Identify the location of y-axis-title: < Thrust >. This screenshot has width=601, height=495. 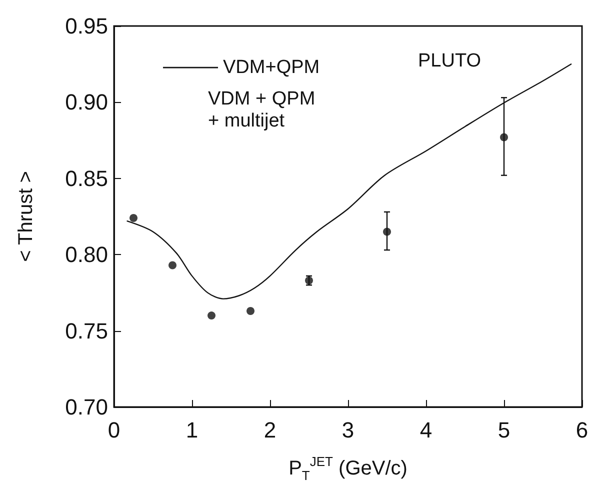
(26, 216).